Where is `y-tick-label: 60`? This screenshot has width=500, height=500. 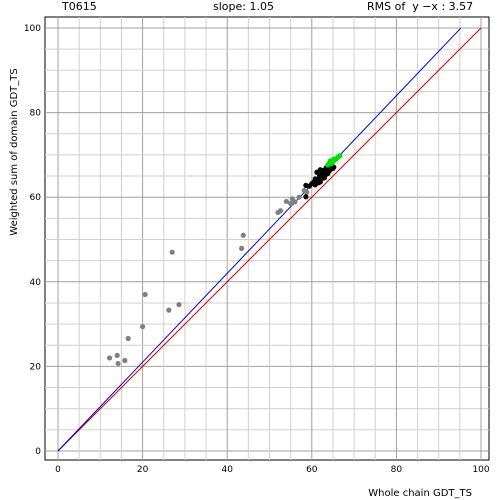 y-tick-label: 60 is located at coordinates (36, 198).